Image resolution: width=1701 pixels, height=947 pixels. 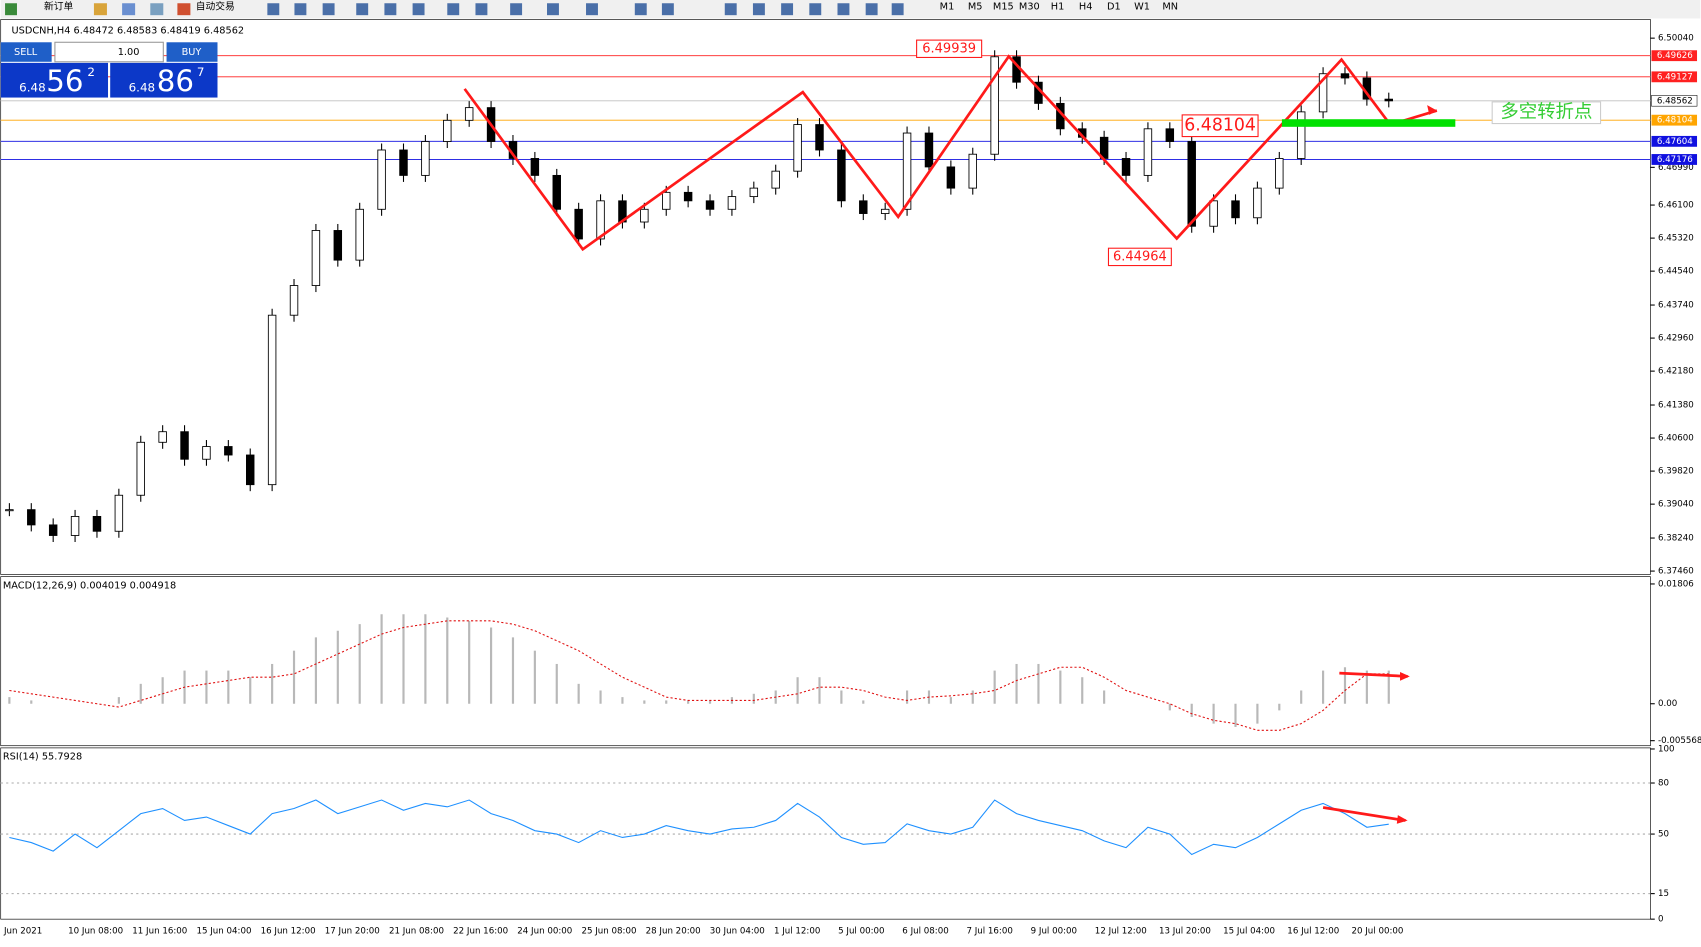 I want to click on timeframe: W1, so click(x=1142, y=7).